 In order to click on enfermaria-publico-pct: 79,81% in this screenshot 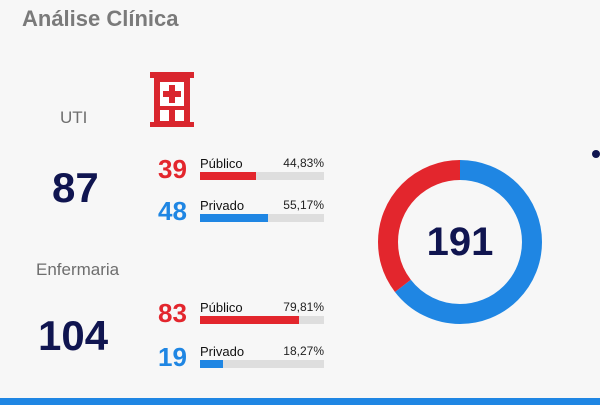, I will do `click(303, 307)`.